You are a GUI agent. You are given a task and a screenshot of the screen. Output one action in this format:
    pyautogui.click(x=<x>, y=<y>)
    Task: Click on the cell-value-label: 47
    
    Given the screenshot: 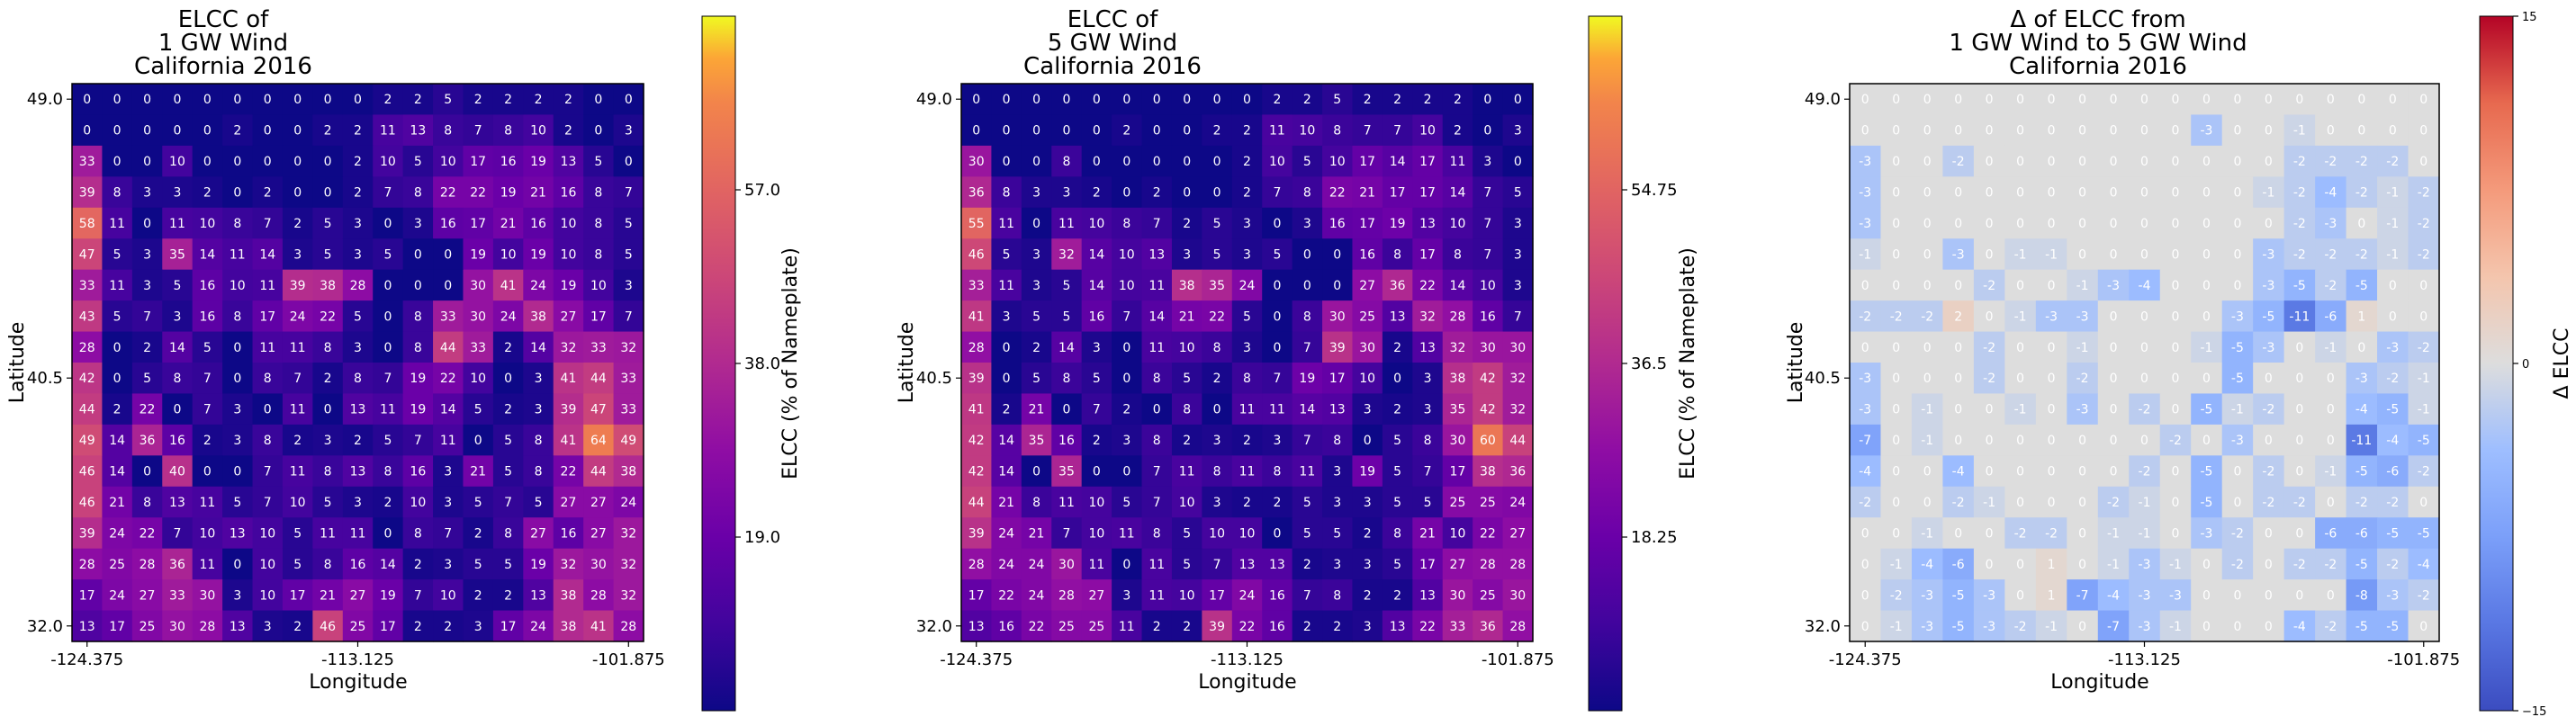 What is the action you would take?
    pyautogui.click(x=87, y=254)
    